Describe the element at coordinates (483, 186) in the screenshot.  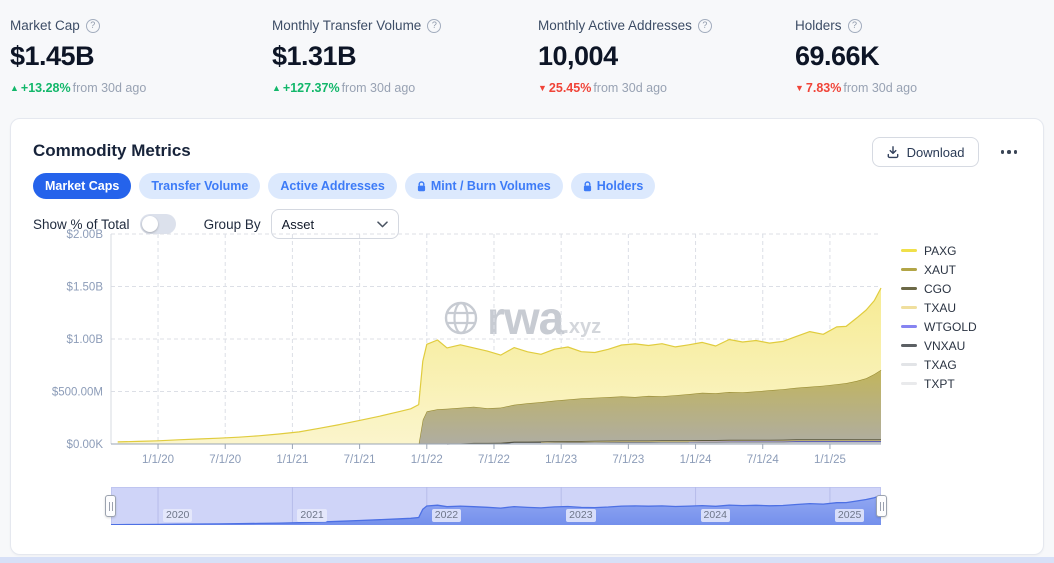
I see `tab-mint-burn-volumes: Mint / Burn Volumes` at that location.